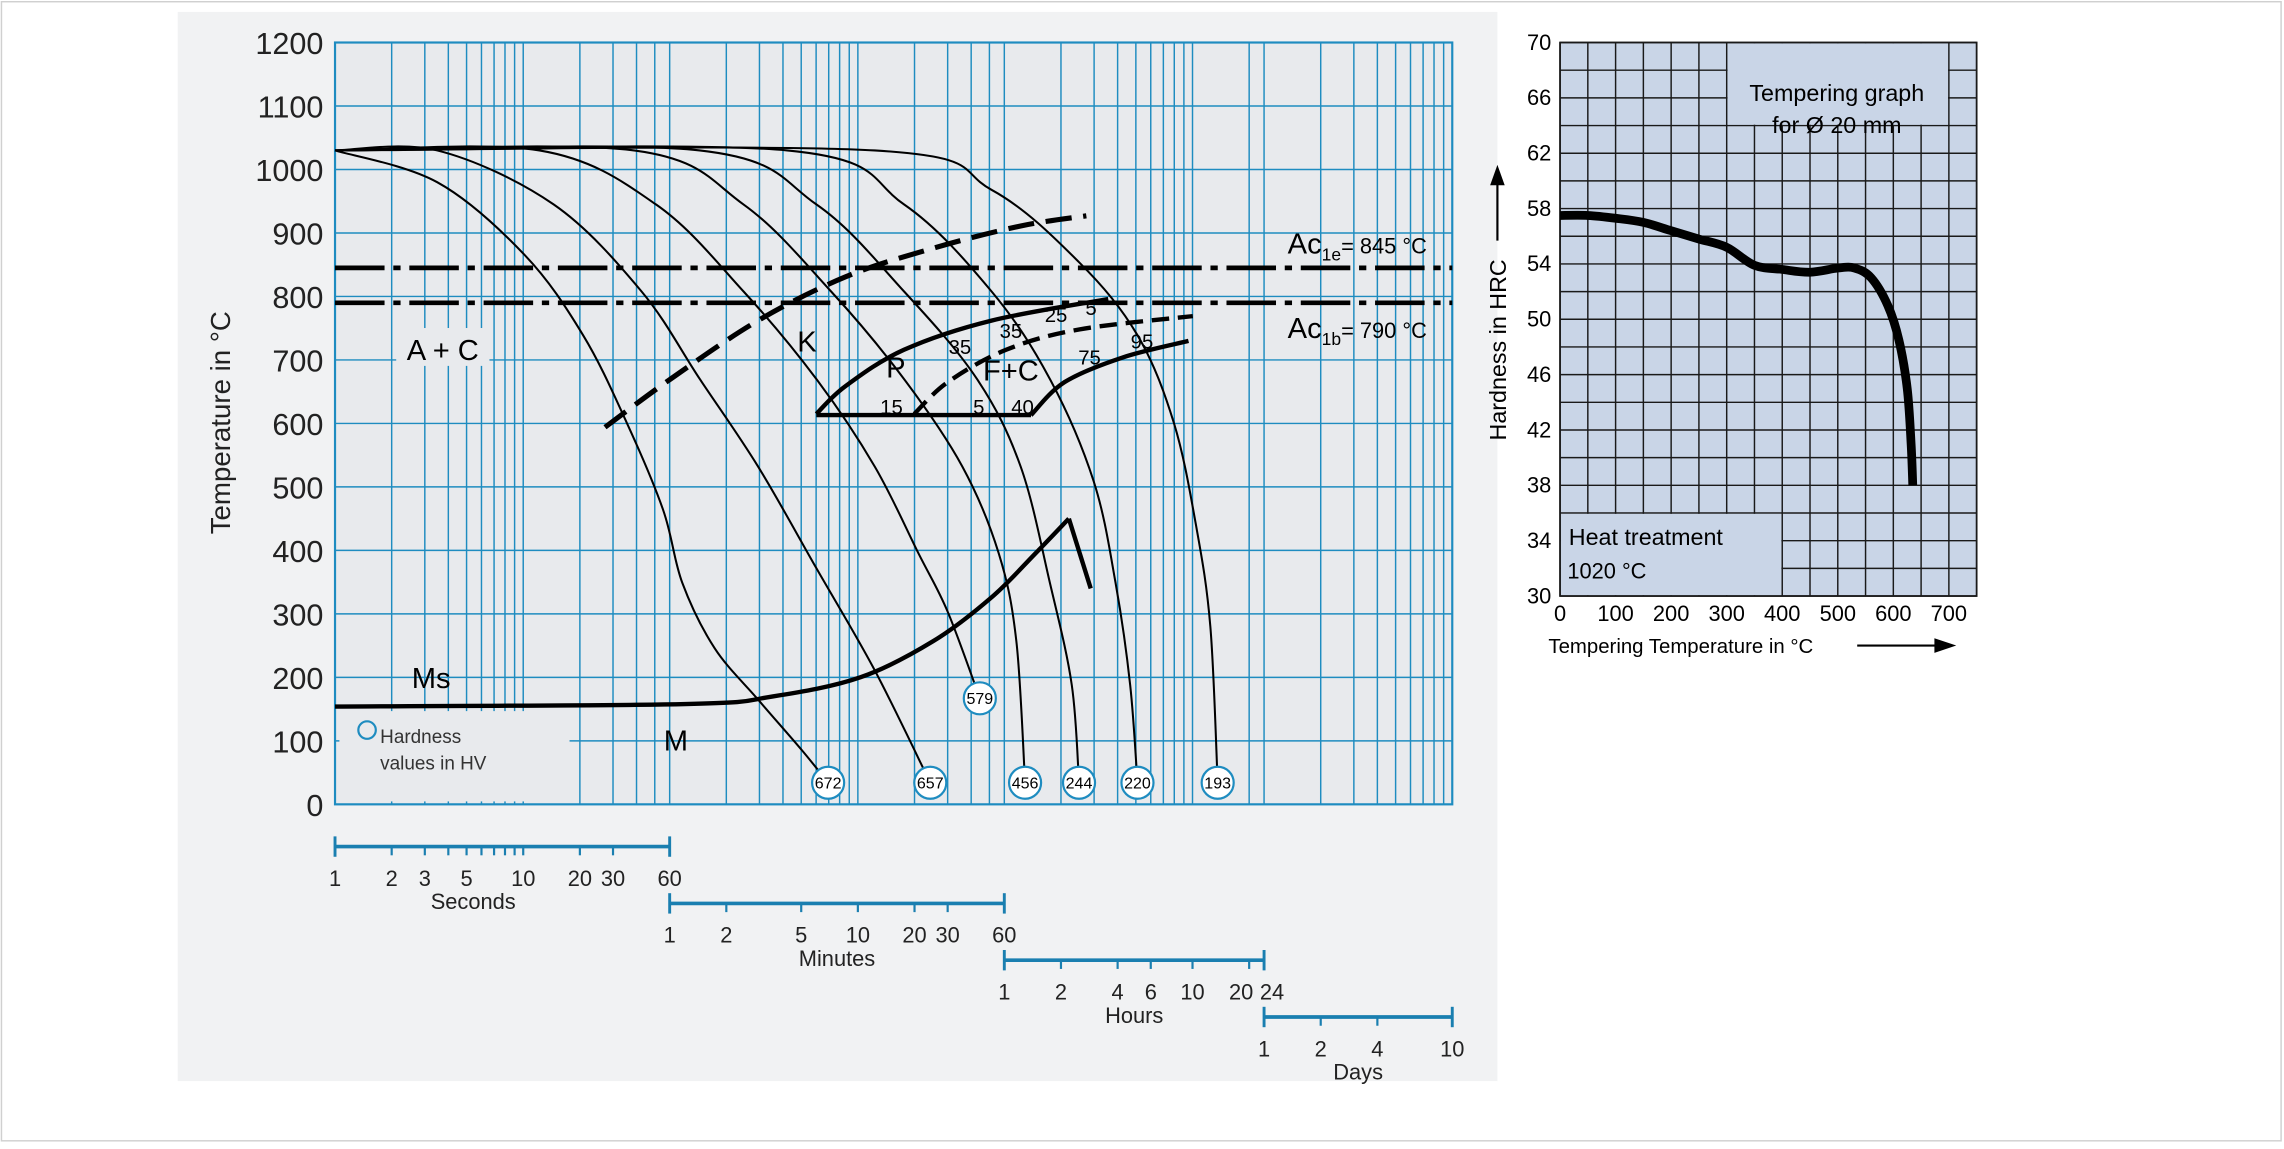 This screenshot has height=1149, width=2284. What do you see at coordinates (891, 408) in the screenshot?
I see `percent-label: 15` at bounding box center [891, 408].